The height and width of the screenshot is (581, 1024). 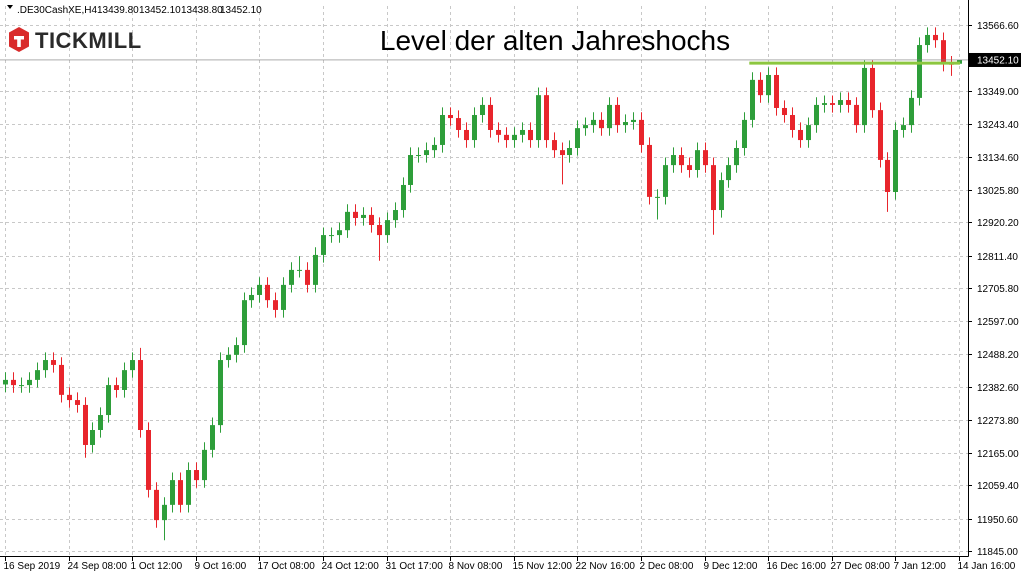 I want to click on x-tick-label: 15 Nov 12:00, so click(x=543, y=566).